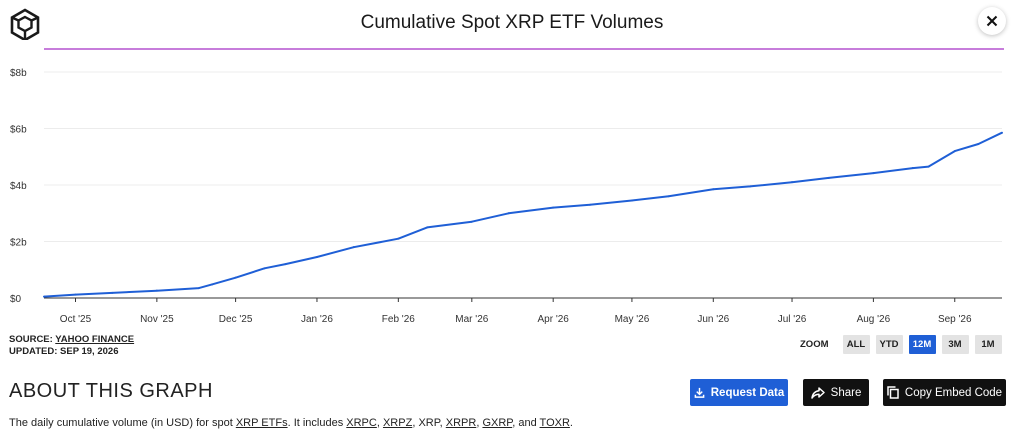  I want to click on x-tick-label: Apr '26, so click(553, 319).